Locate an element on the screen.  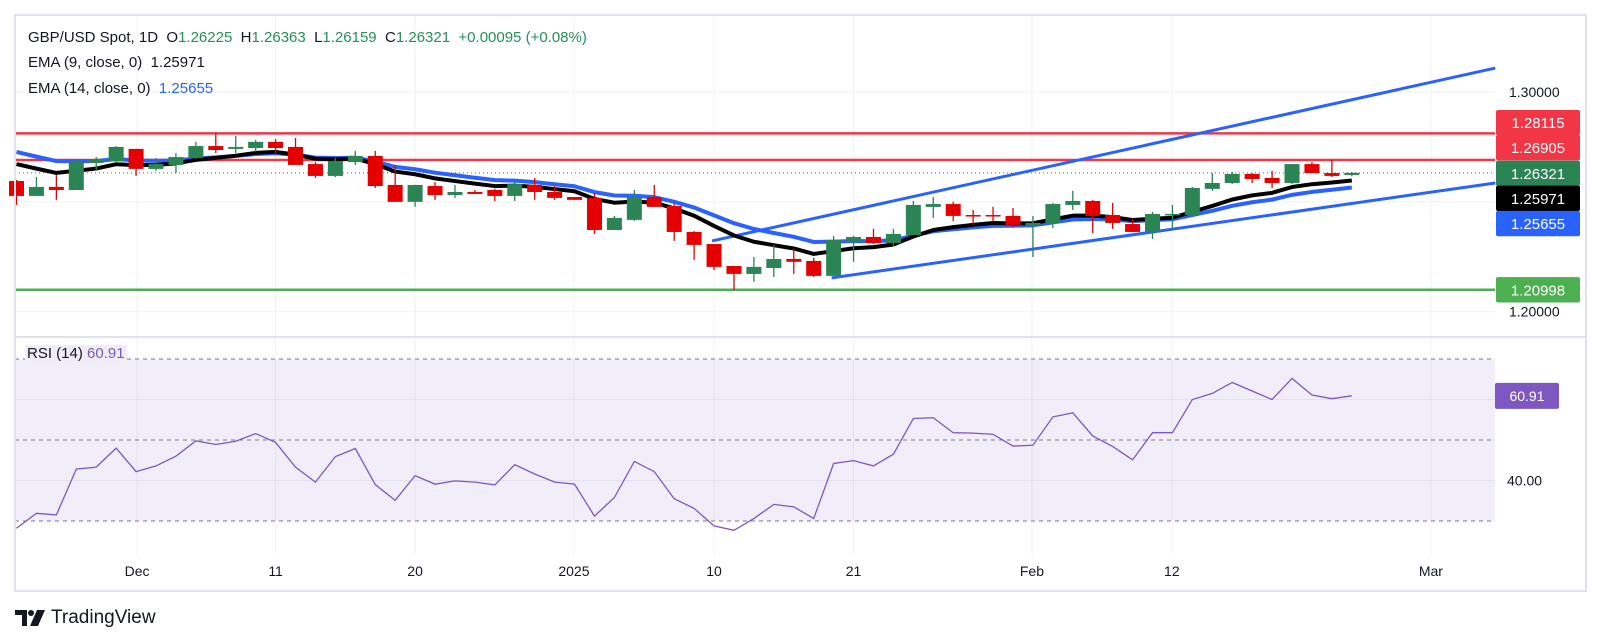
price-tick-label: 1.30000 is located at coordinates (1534, 92).